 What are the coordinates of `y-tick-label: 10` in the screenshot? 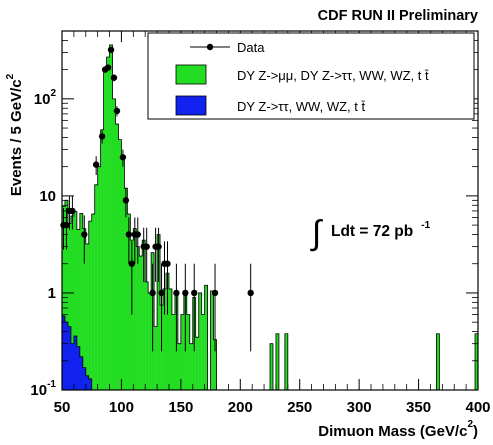 It's located at (47, 196).